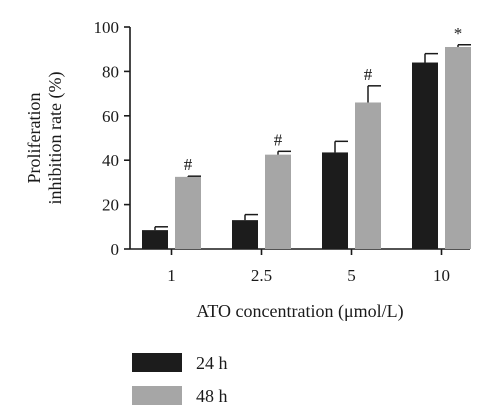 This screenshot has width=500, height=420. I want to click on y-tick-label: 100, so click(107, 27).